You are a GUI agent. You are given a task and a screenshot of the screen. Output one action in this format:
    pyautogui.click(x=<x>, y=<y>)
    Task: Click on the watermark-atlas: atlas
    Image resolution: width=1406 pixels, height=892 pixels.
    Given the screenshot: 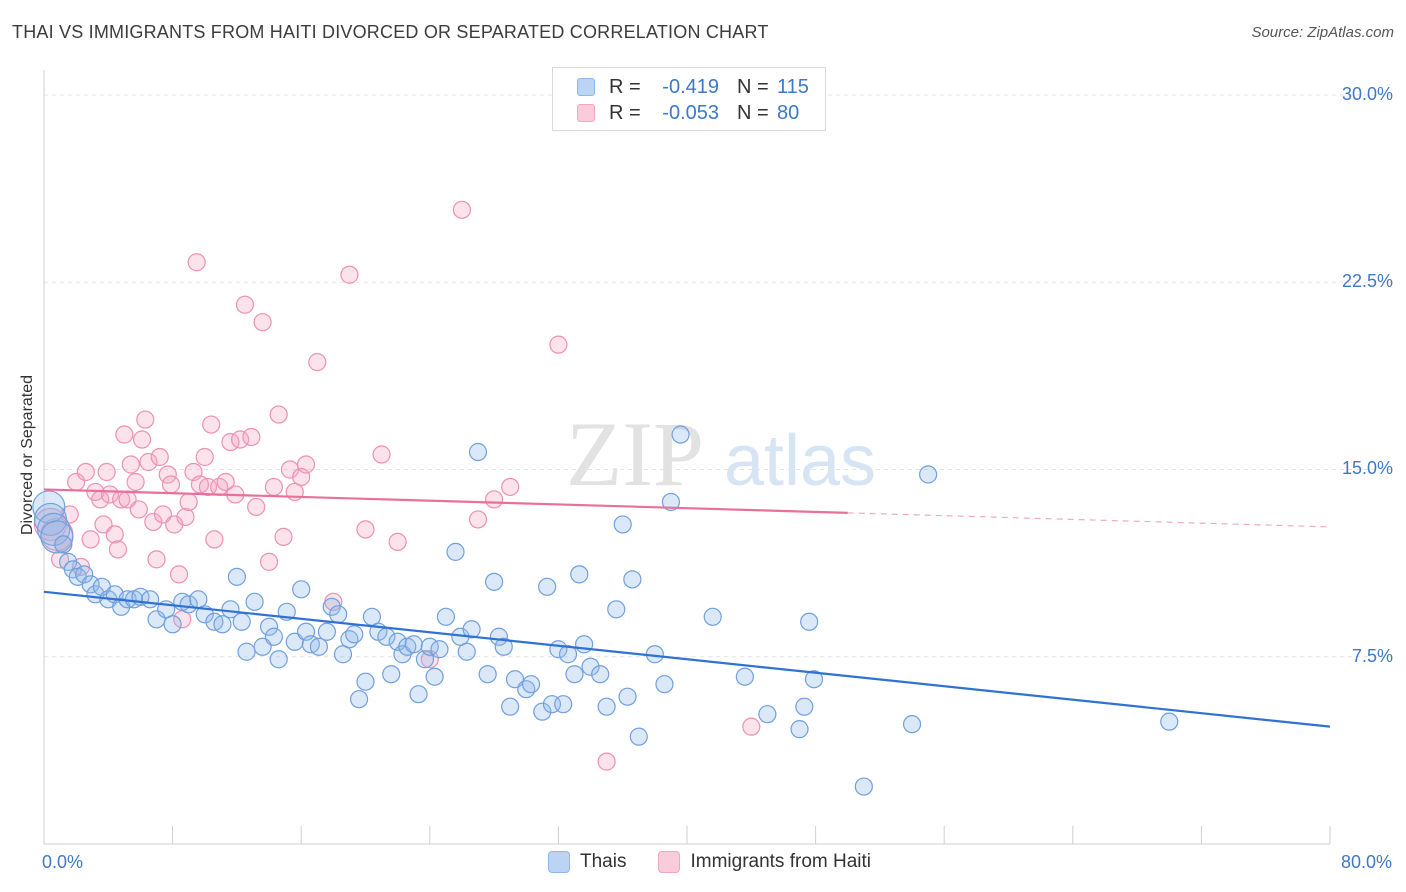 What is the action you would take?
    pyautogui.click(x=800, y=461)
    